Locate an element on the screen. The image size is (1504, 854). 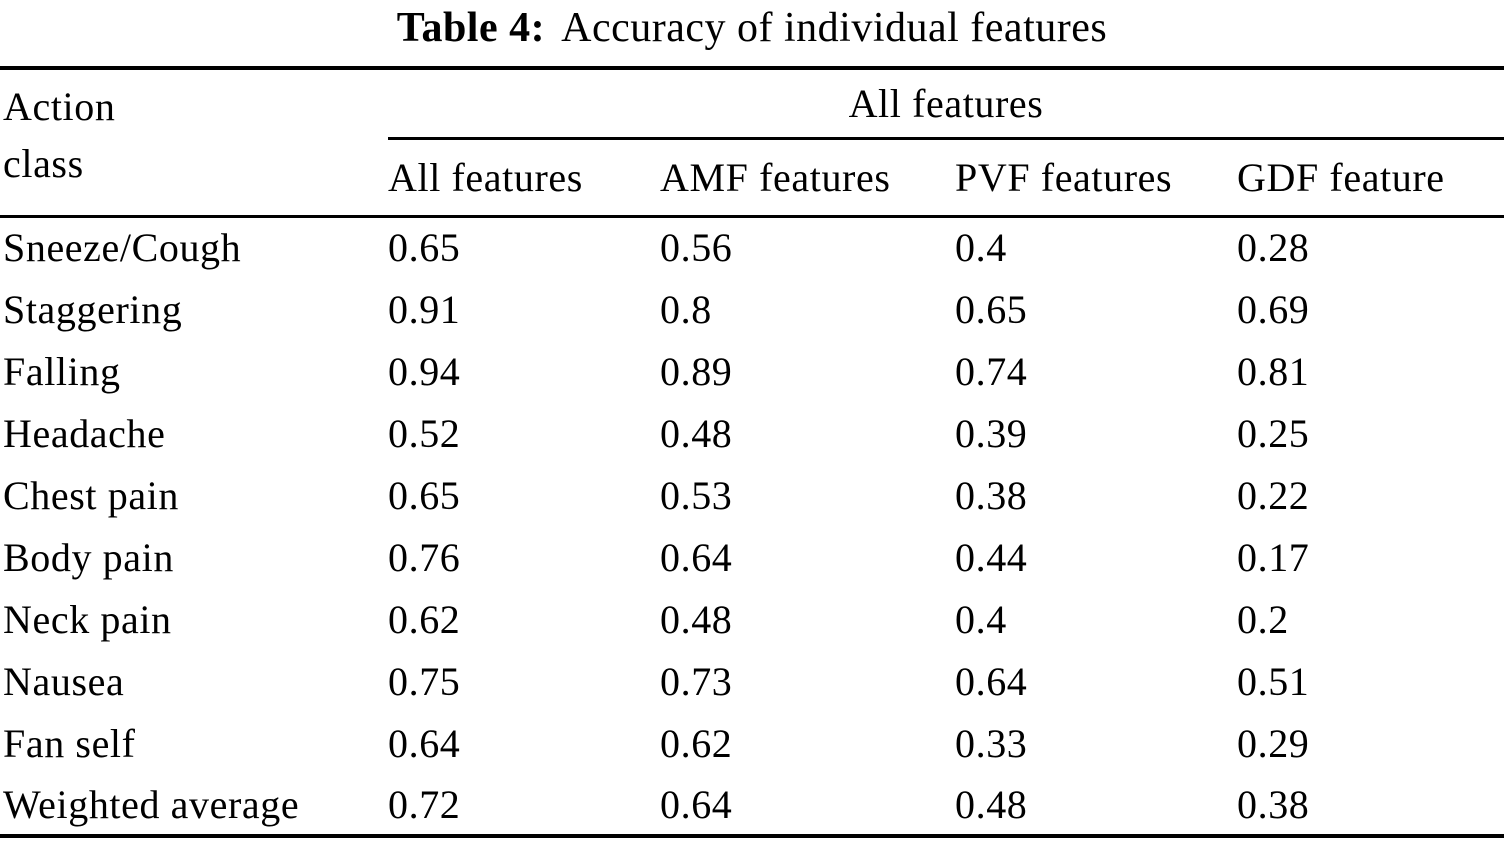
cell-value: 0.72 is located at coordinates (424, 804).